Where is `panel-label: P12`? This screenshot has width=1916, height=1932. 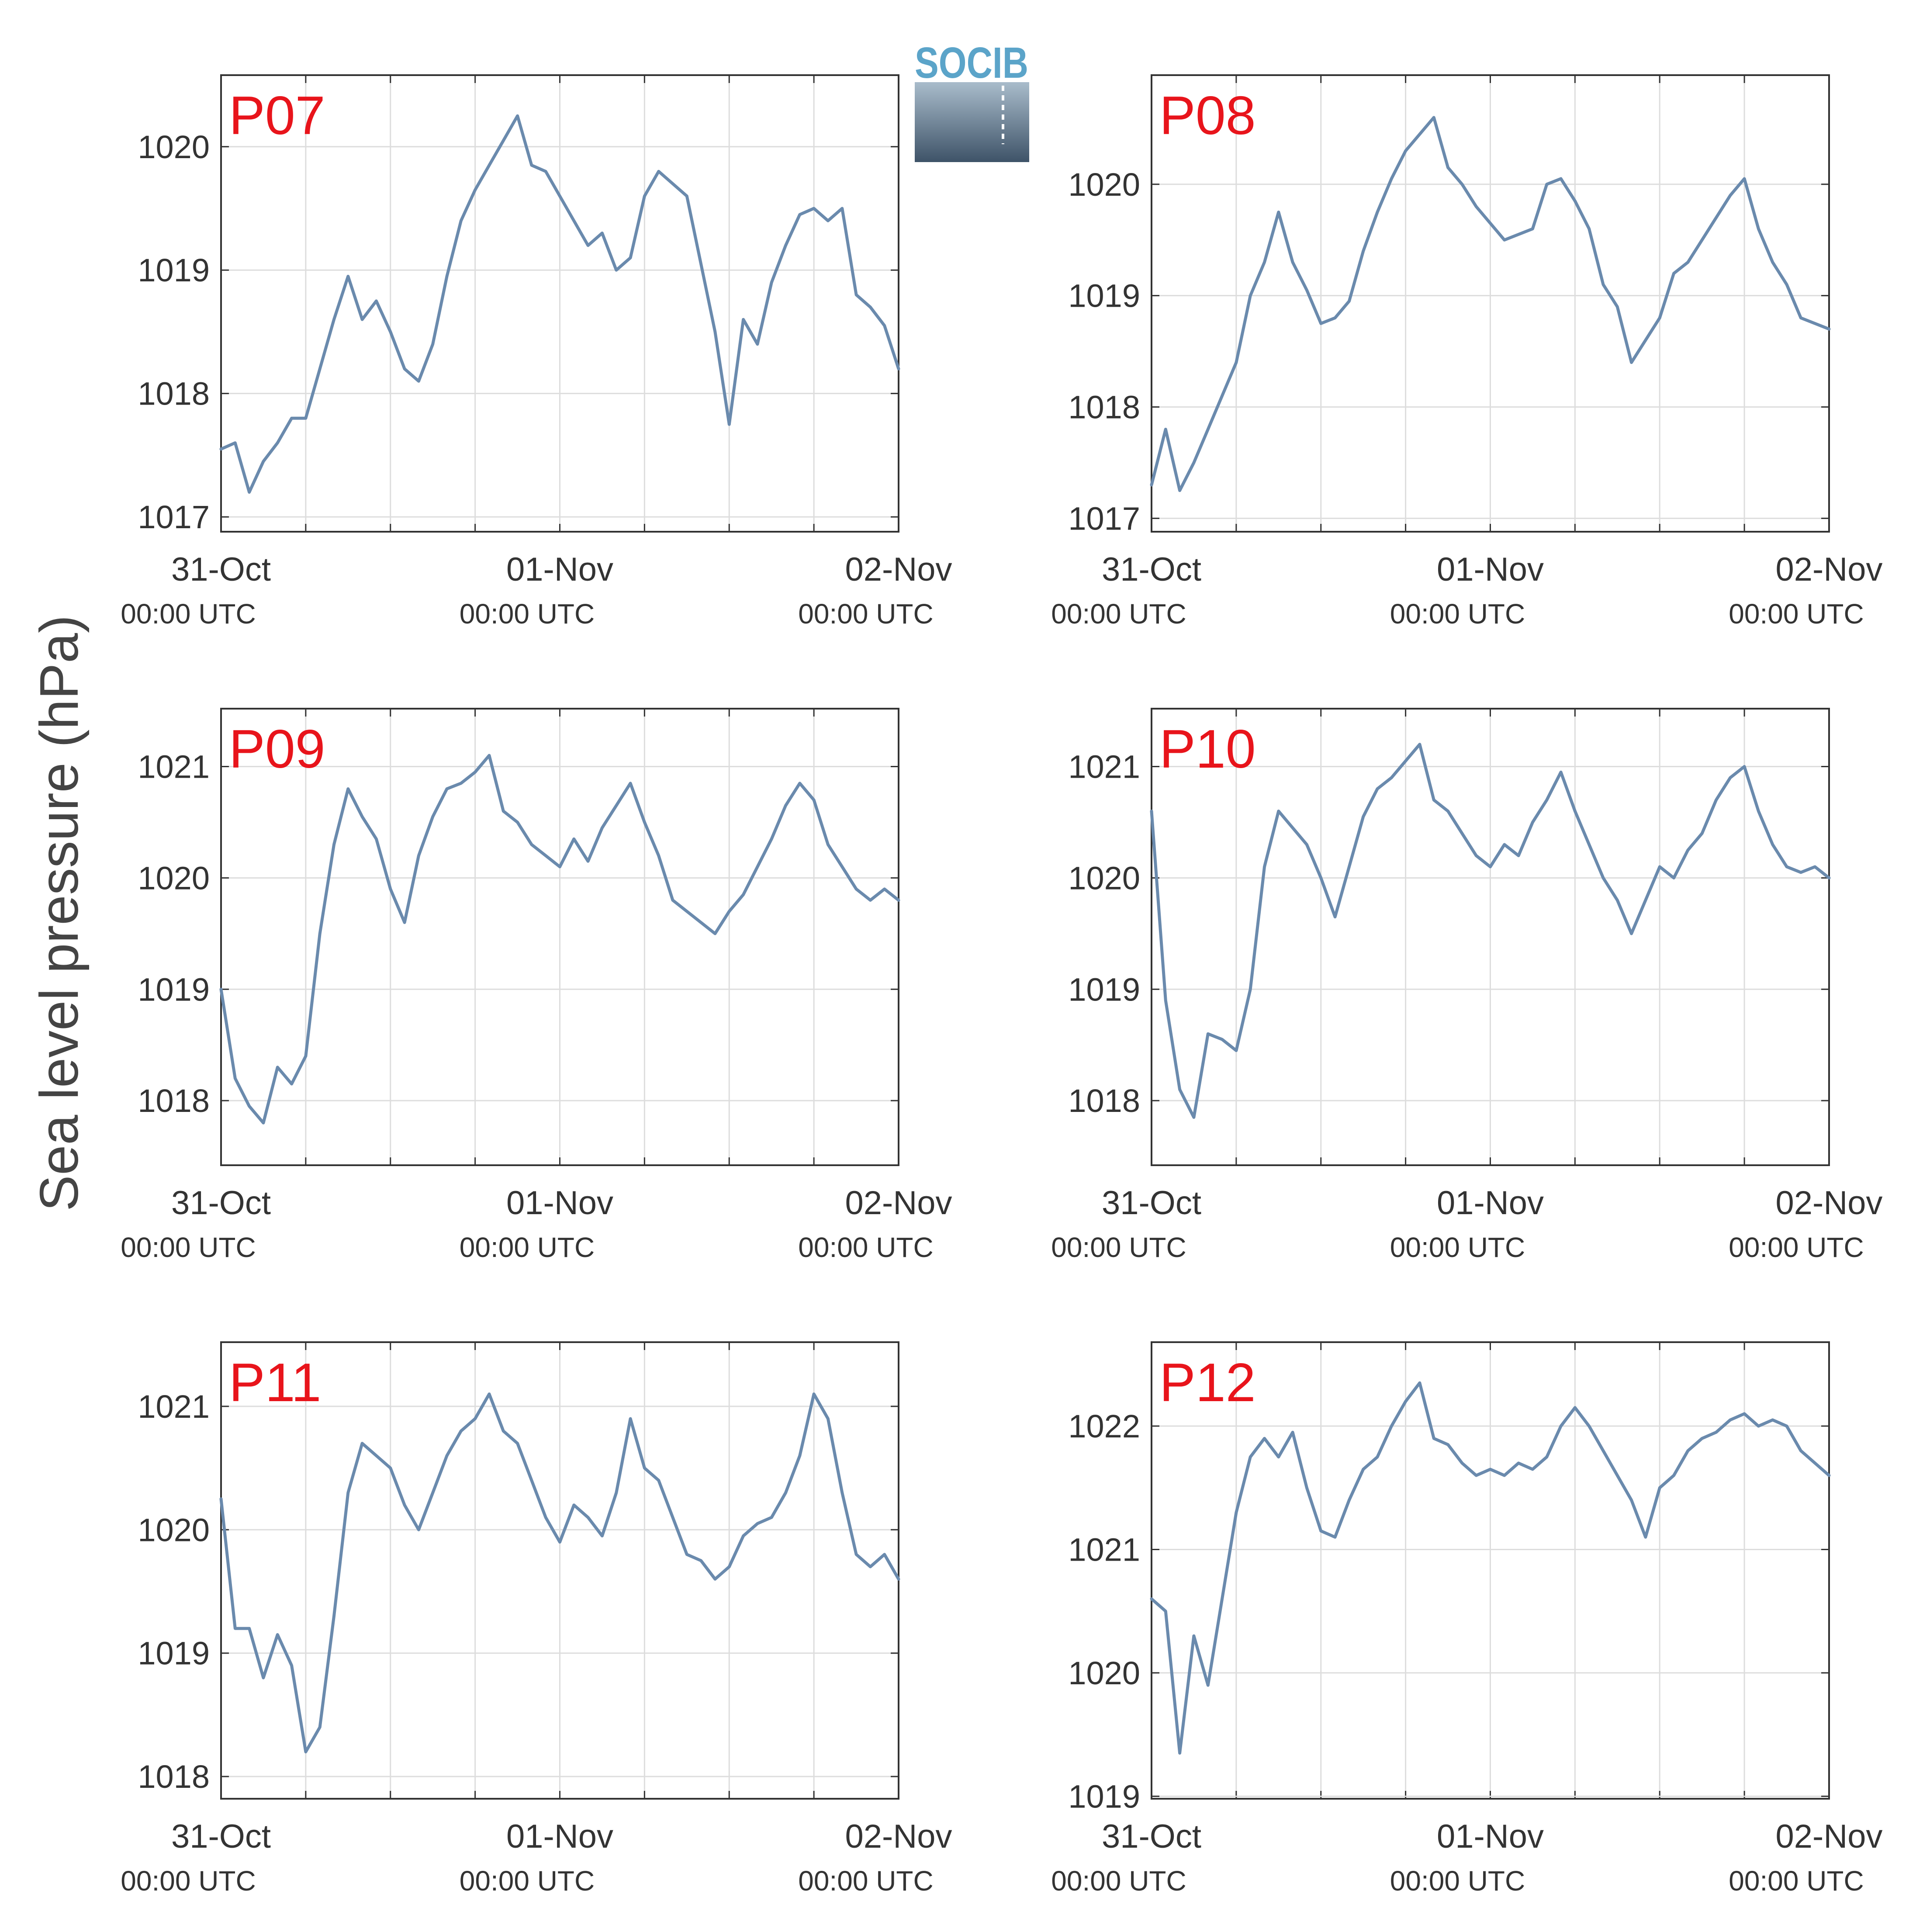 panel-label: P12 is located at coordinates (1207, 1383).